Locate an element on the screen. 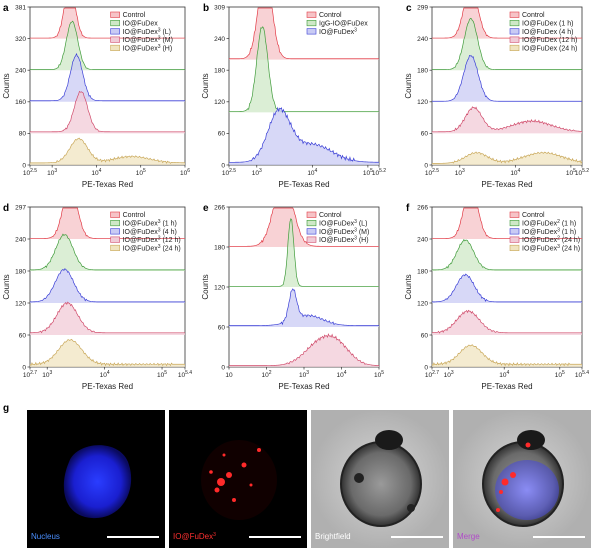 Image resolution: width=600 pixels, height=548 pixels. x-tick-exponent: 4 is located at coordinates (519, 171).